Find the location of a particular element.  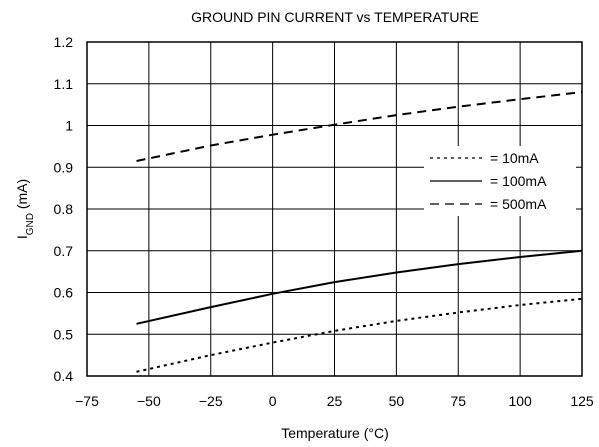

x-tick-label: 50 is located at coordinates (397, 401).